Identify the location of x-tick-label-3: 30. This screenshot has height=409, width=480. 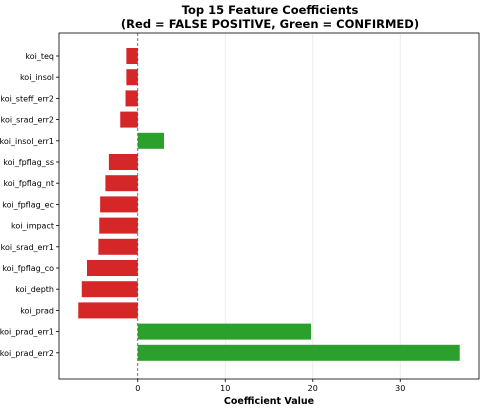
(400, 388).